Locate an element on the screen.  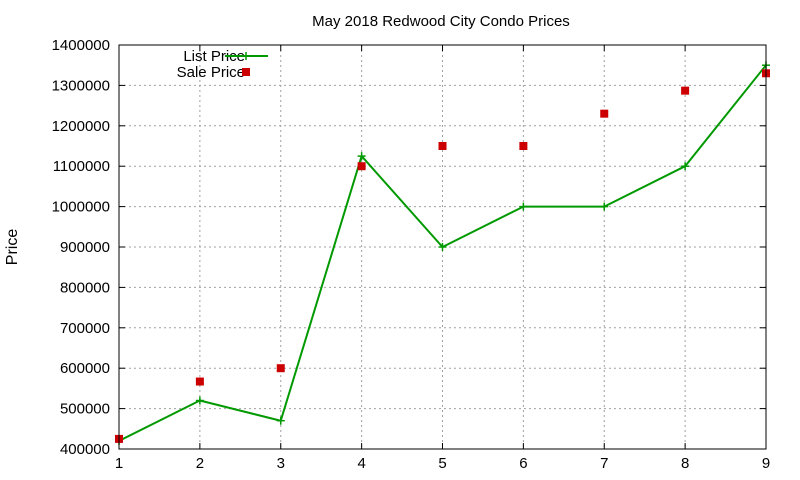
y-tick-label: 1300000 is located at coordinates (81, 85).